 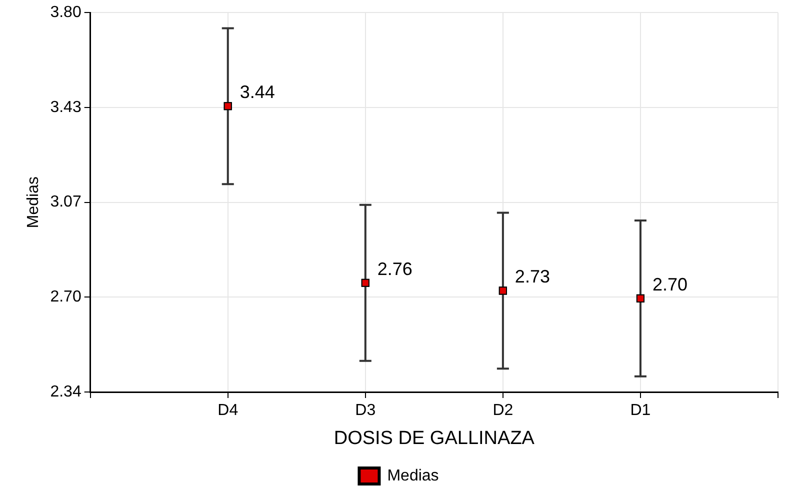 I want to click on y-tick-label: 3.43, so click(x=66, y=107).